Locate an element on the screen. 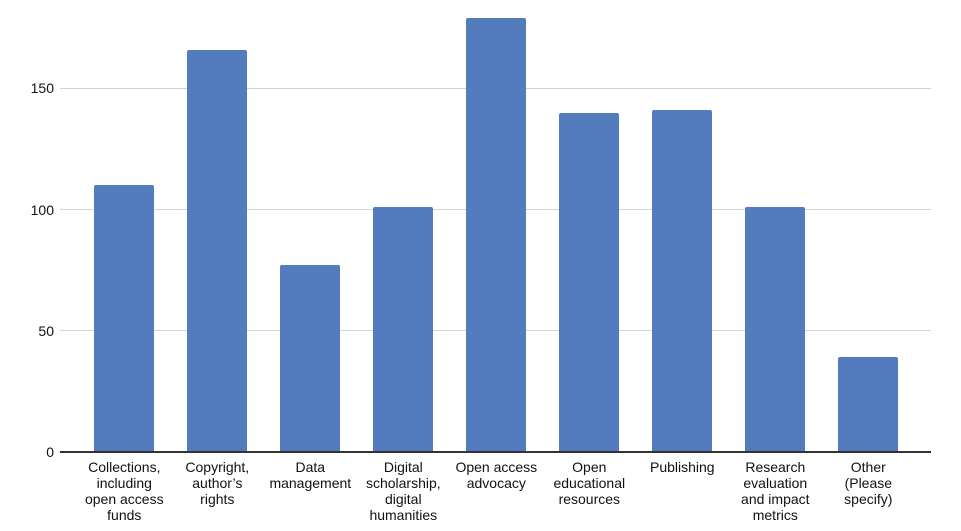  y-axis-tick-label: 150 is located at coordinates (42, 88).